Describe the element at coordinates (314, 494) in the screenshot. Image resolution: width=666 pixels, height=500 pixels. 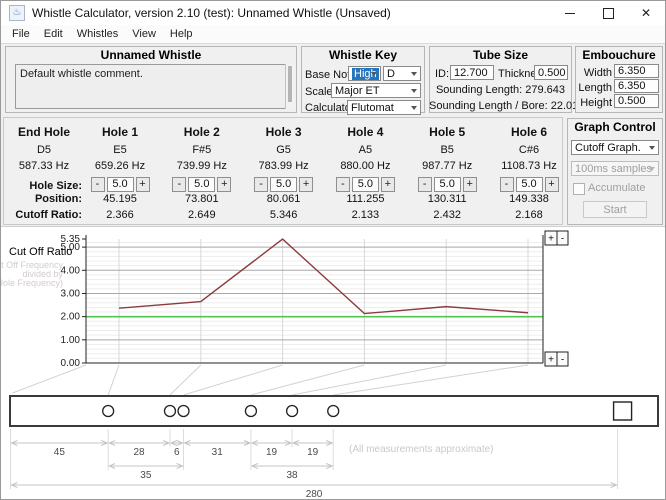
I see `dimension-label: 280` at that location.